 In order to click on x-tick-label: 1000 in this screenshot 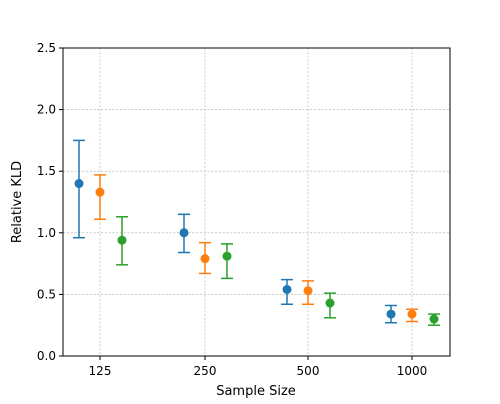, I will do `click(412, 371)`.